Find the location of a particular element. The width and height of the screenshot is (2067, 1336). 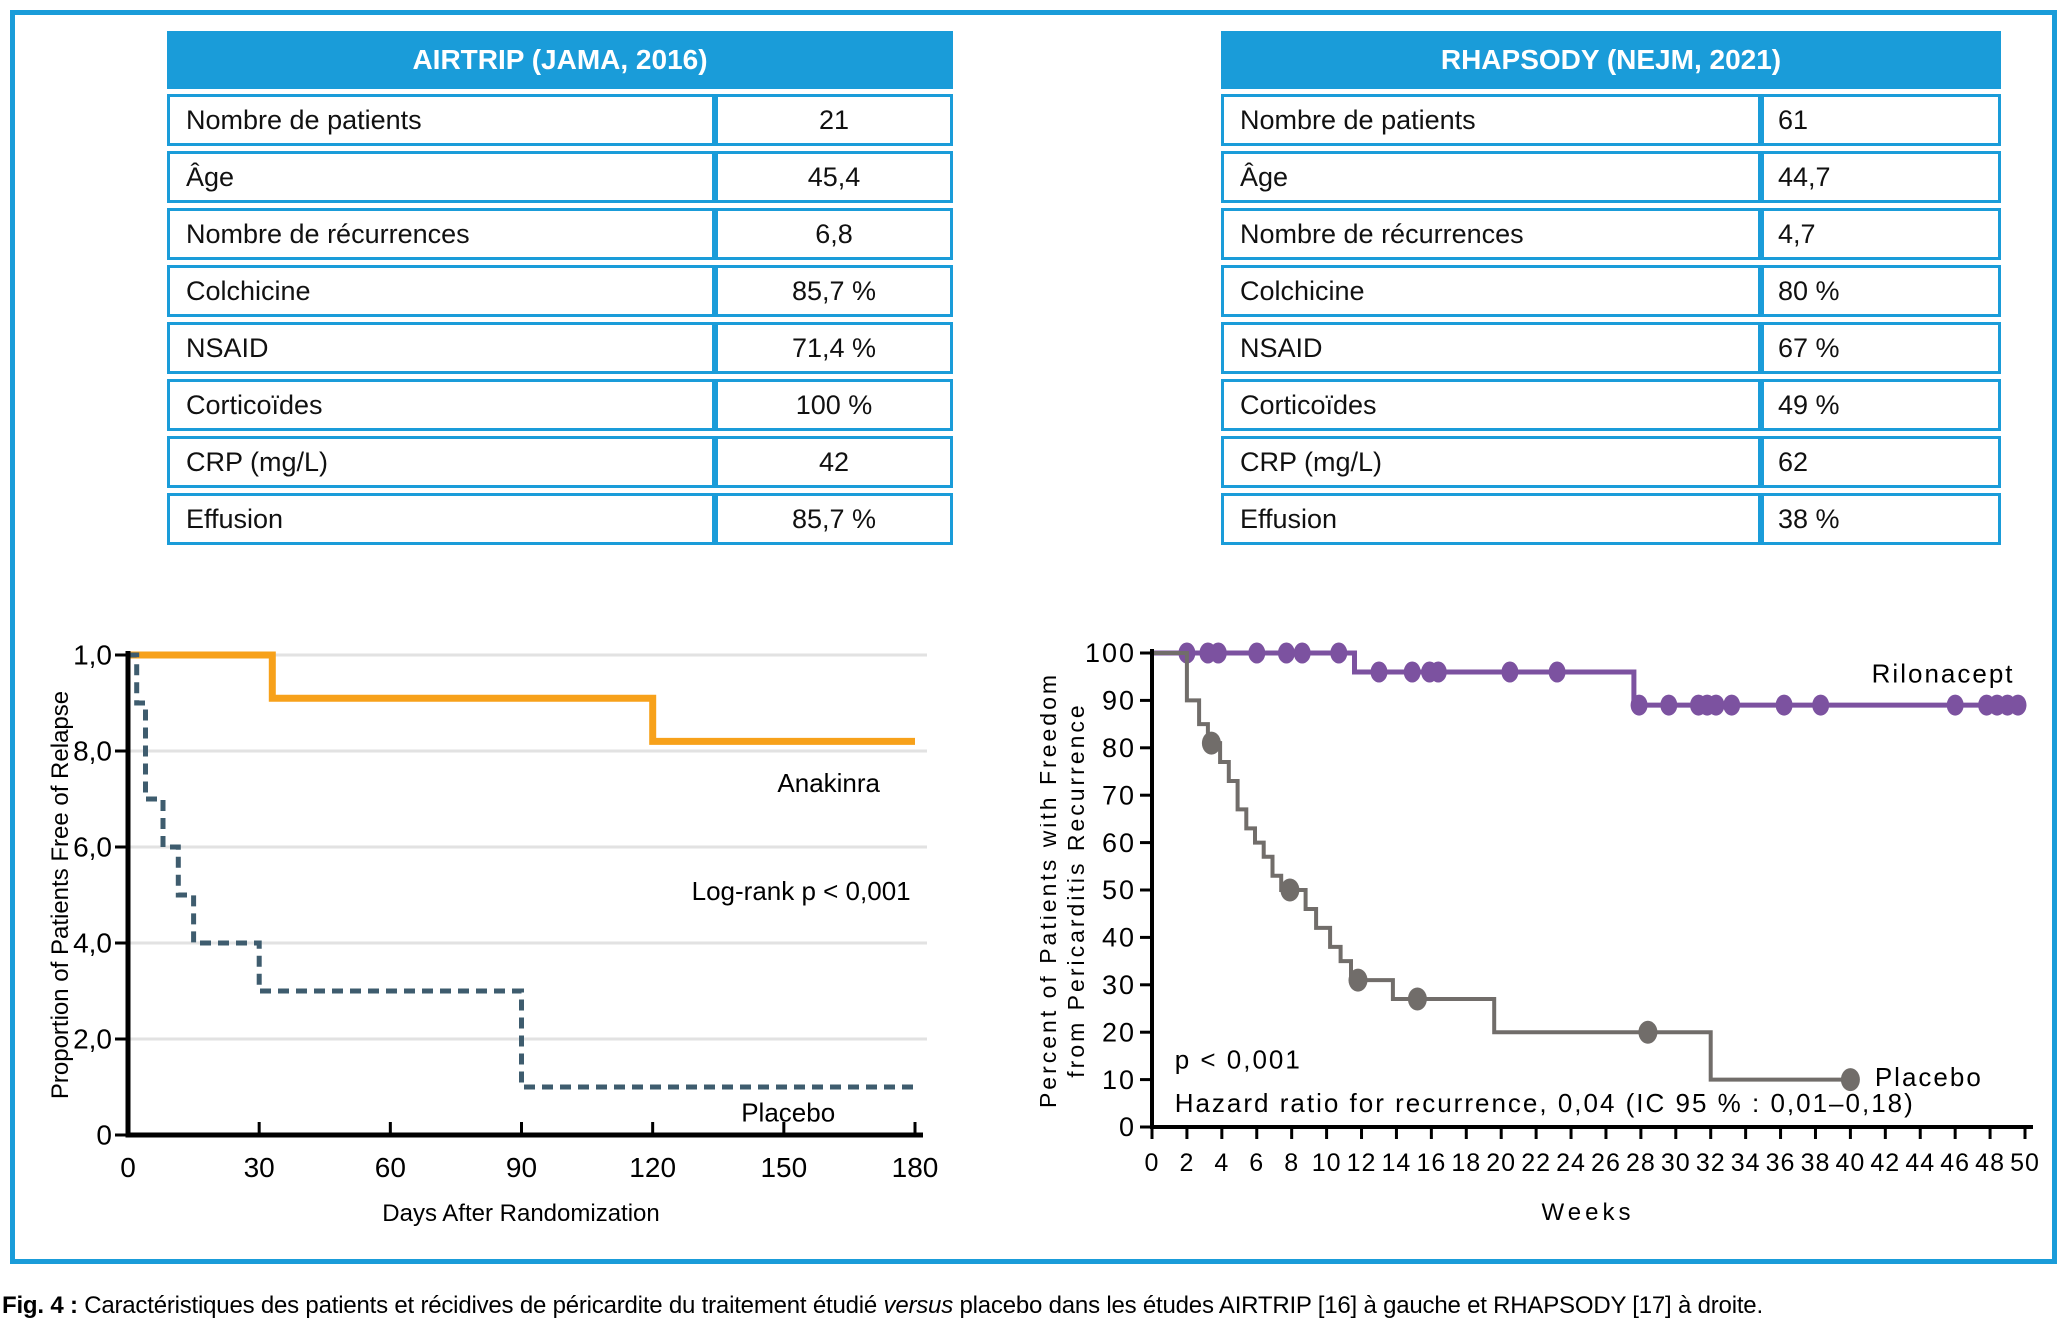

x-tick-label: 26 is located at coordinates (1606, 1163).